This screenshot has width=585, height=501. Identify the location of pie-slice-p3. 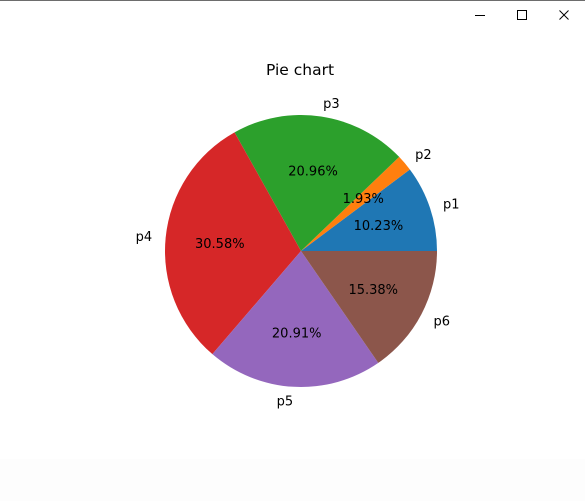
(317, 183).